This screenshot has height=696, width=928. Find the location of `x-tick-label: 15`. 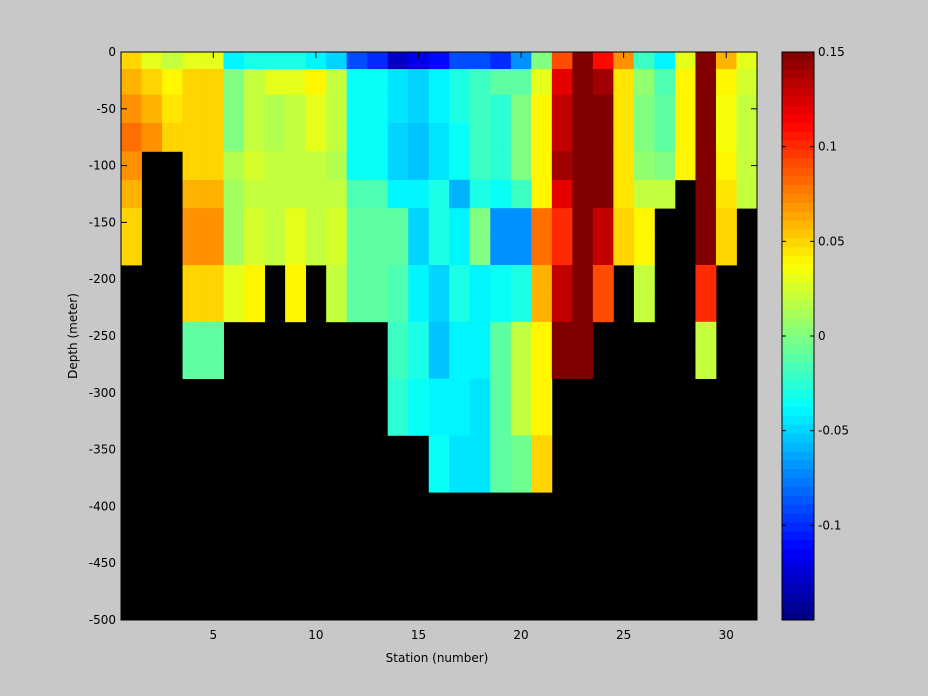

x-tick-label: 15 is located at coordinates (418, 635).